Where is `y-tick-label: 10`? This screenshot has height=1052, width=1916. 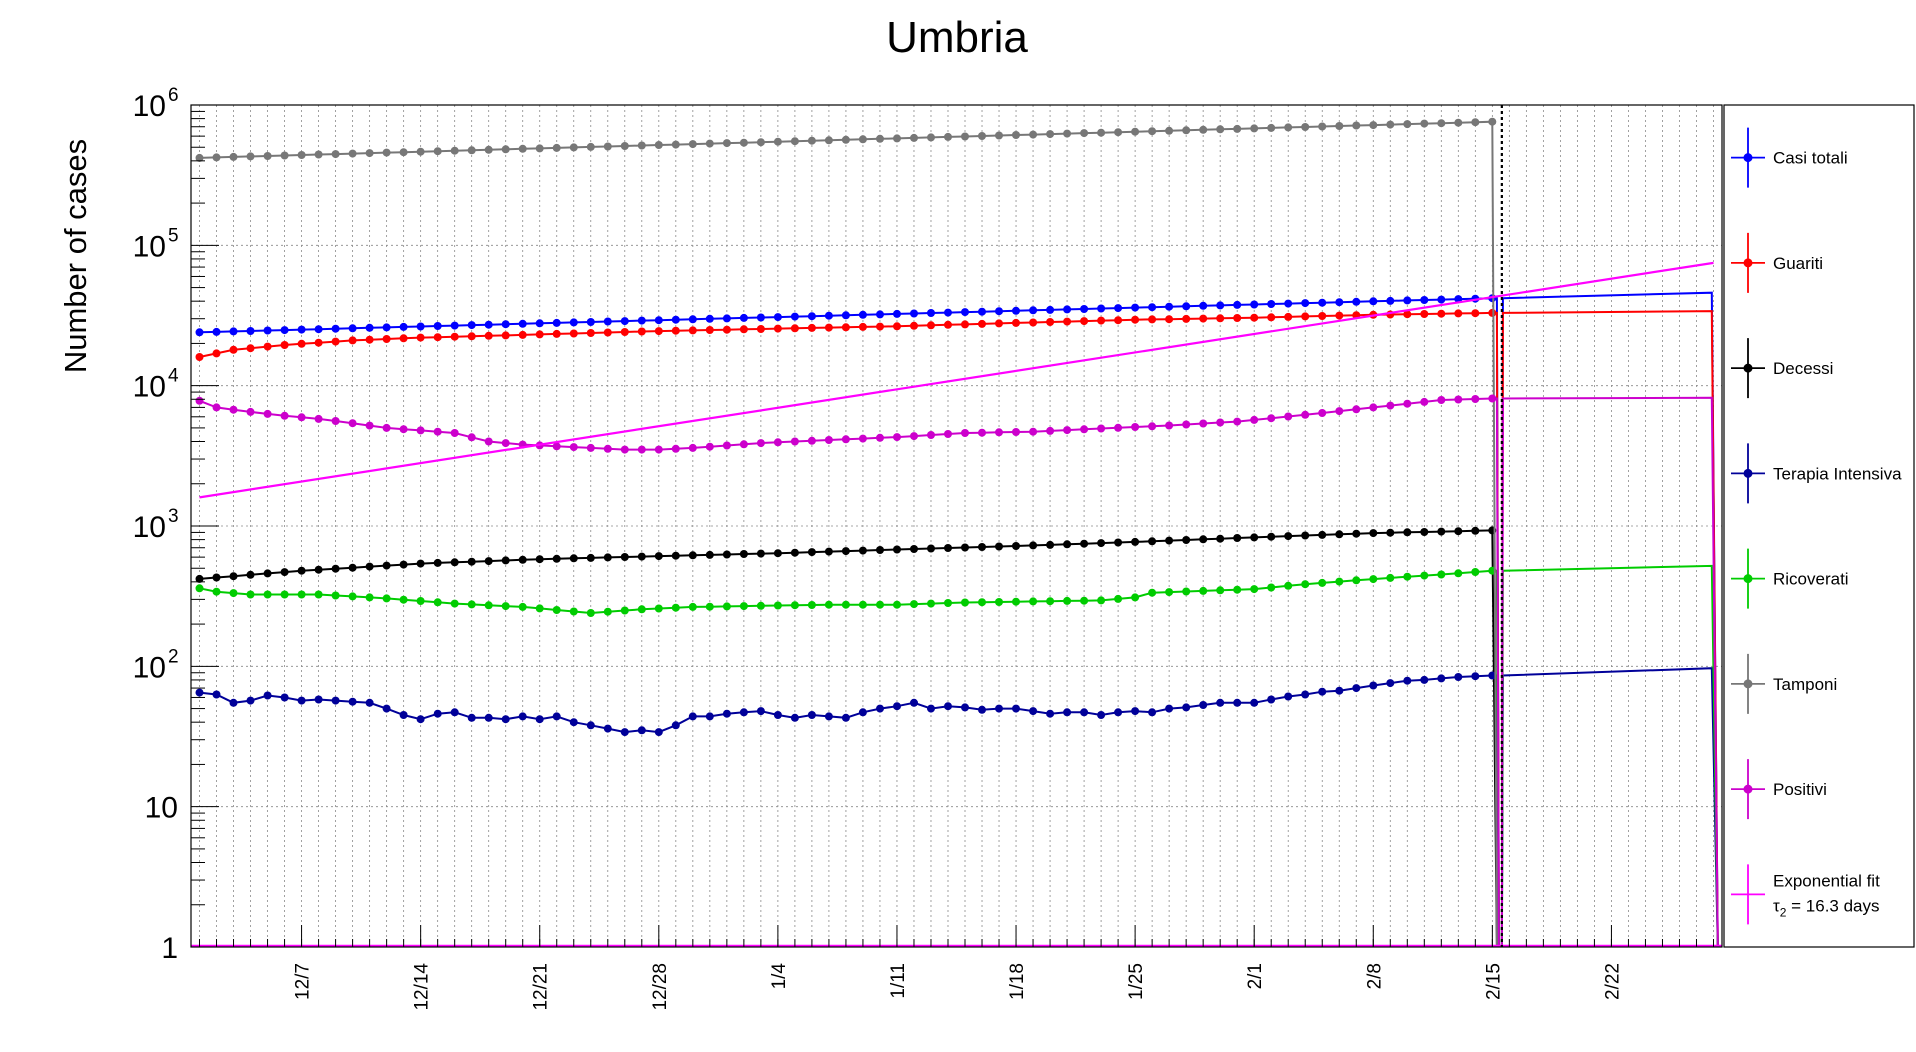
y-tick-label: 10 is located at coordinates (149, 387).